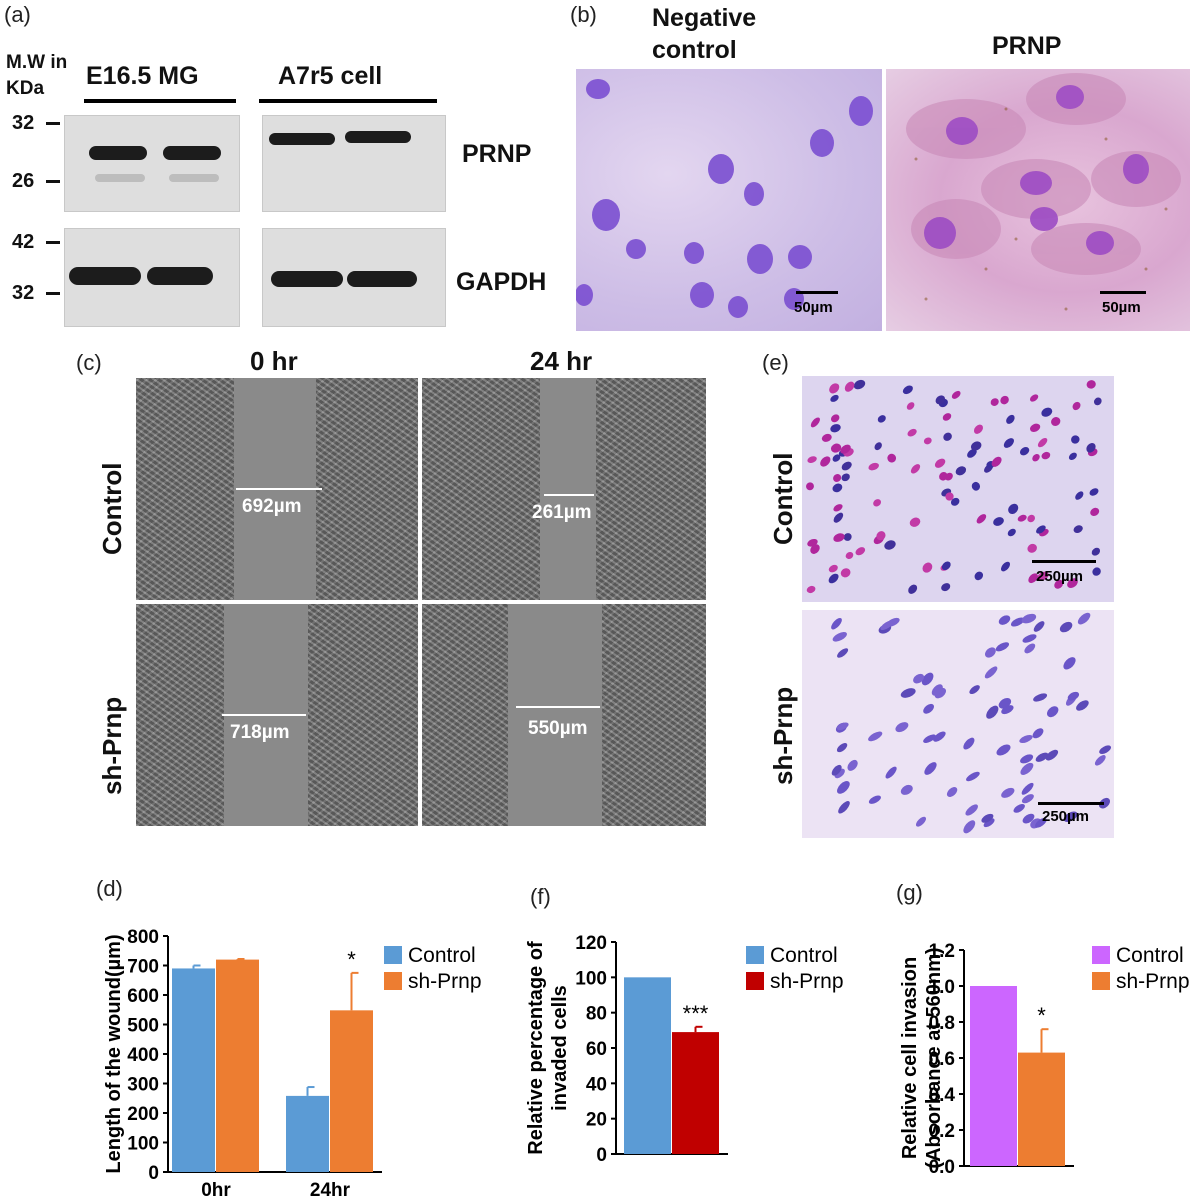 This screenshot has width=1200, height=1200. I want to click on y-tick-label: 500, so click(143, 1026).